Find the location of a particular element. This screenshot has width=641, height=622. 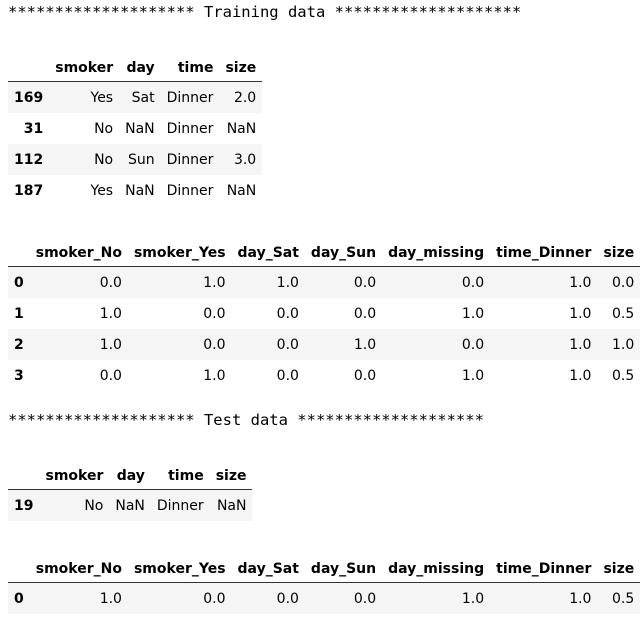

table-row: 112 No Sun Dinner 3.0 is located at coordinates (135, 159).